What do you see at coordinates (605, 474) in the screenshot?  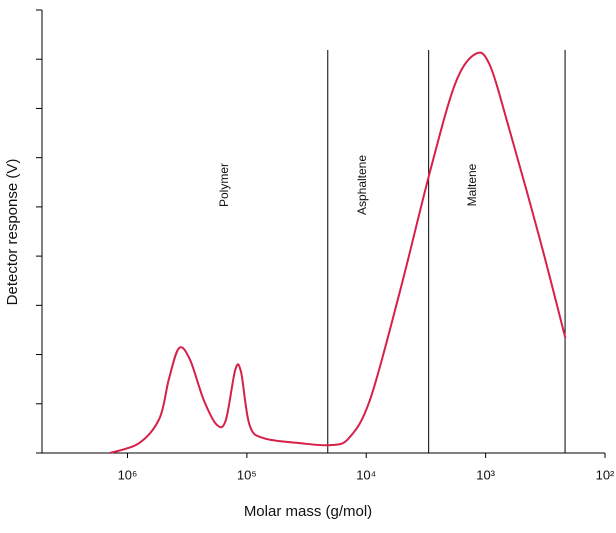 I see `x-tick-label: 10²` at bounding box center [605, 474].